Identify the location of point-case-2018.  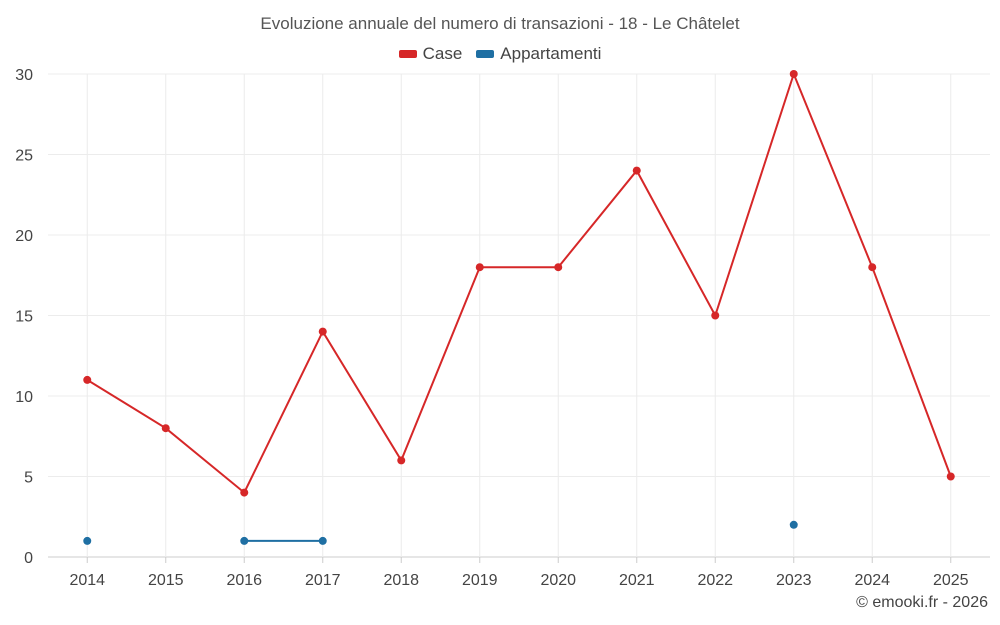
(401, 460).